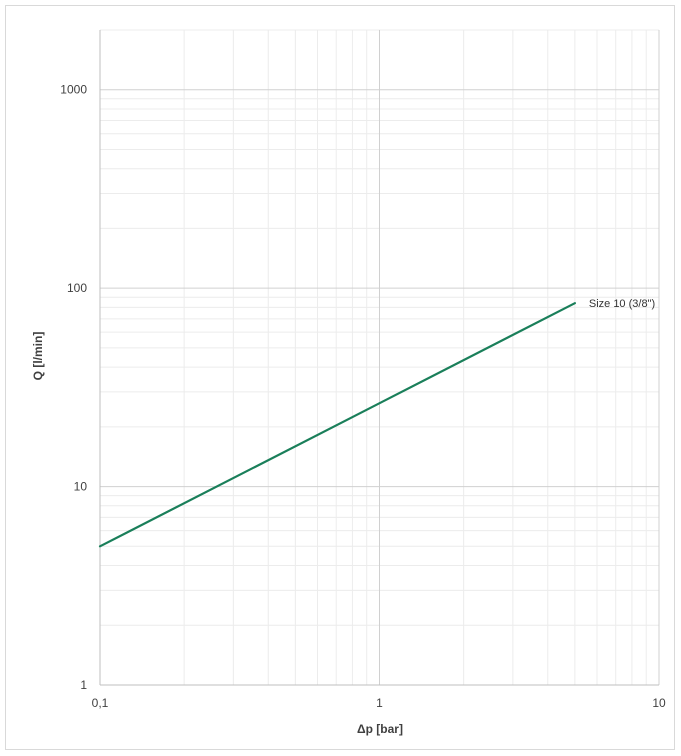  Describe the element at coordinates (622, 304) in the screenshot. I see `series-label: Size 10 (3/8")` at that location.